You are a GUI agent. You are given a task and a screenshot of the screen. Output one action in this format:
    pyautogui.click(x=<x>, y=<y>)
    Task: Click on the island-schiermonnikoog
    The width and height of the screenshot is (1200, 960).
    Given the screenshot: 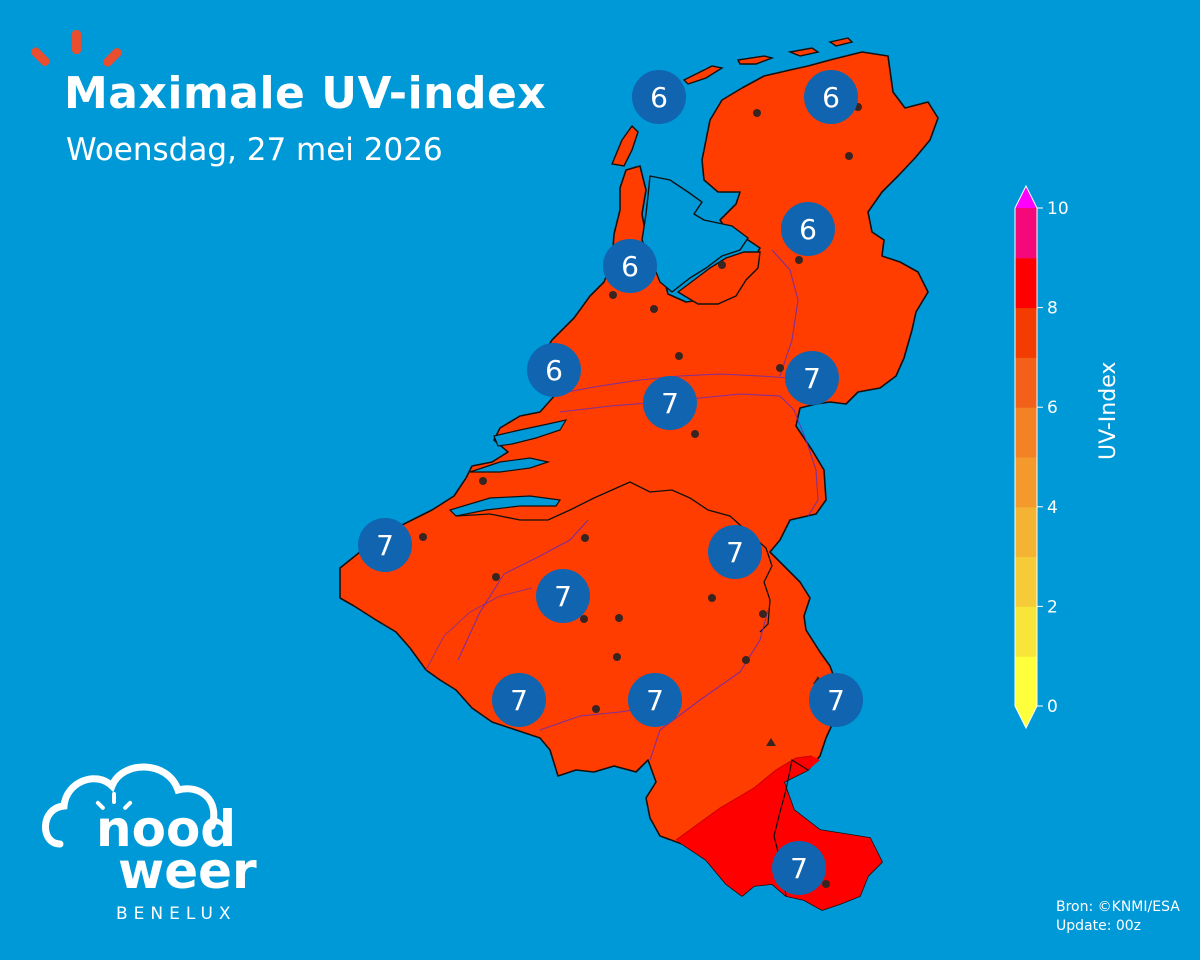 What is the action you would take?
    pyautogui.click(x=803, y=52)
    